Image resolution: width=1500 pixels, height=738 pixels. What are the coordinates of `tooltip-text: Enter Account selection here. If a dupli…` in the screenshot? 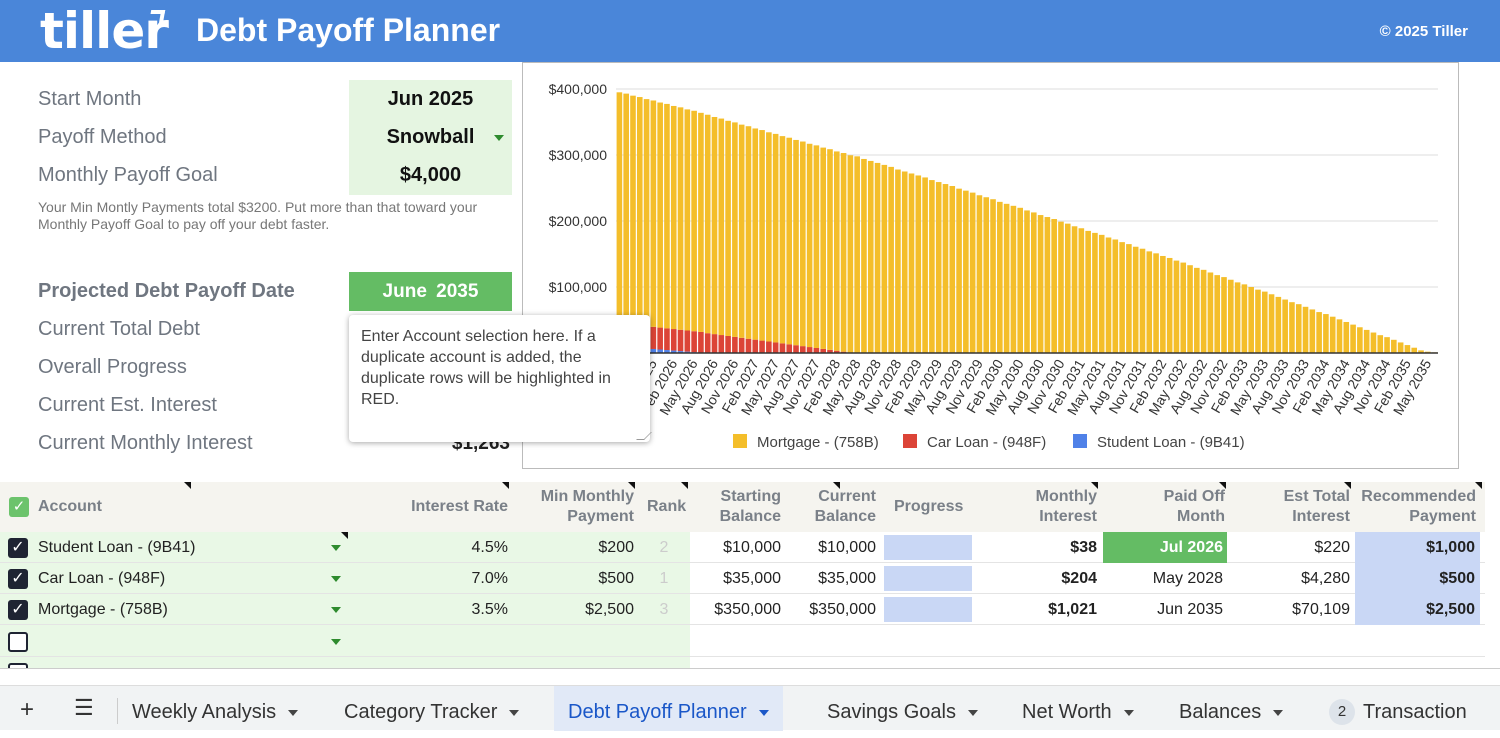 It's located at (486, 368).